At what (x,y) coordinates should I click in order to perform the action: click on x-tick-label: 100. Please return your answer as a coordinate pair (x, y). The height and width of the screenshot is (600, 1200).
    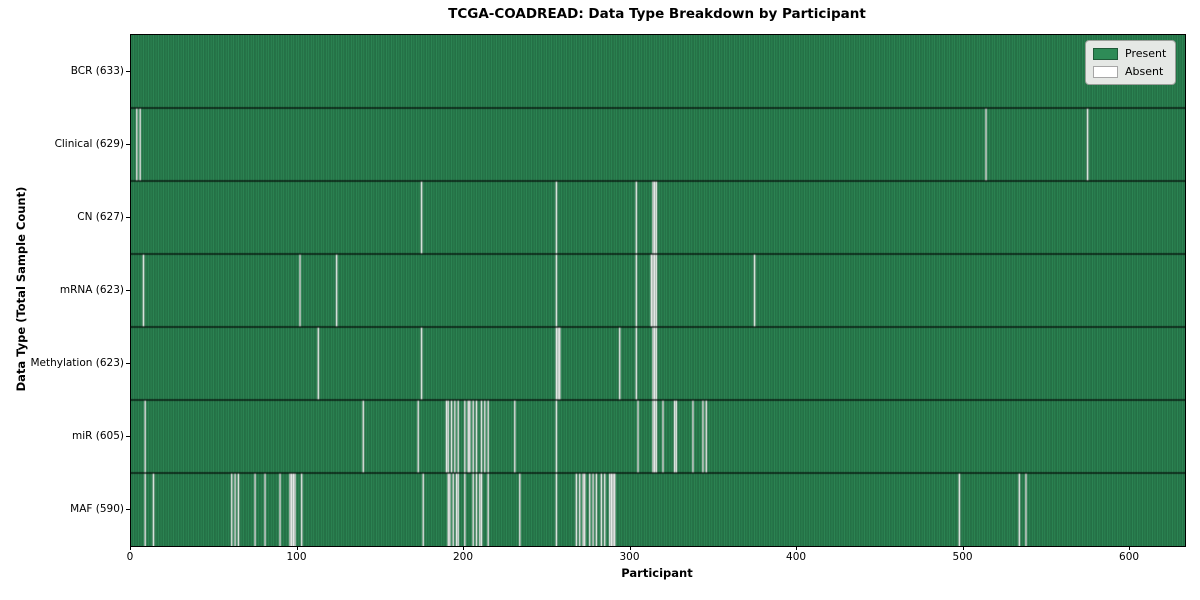
    Looking at the image, I should click on (296, 557).